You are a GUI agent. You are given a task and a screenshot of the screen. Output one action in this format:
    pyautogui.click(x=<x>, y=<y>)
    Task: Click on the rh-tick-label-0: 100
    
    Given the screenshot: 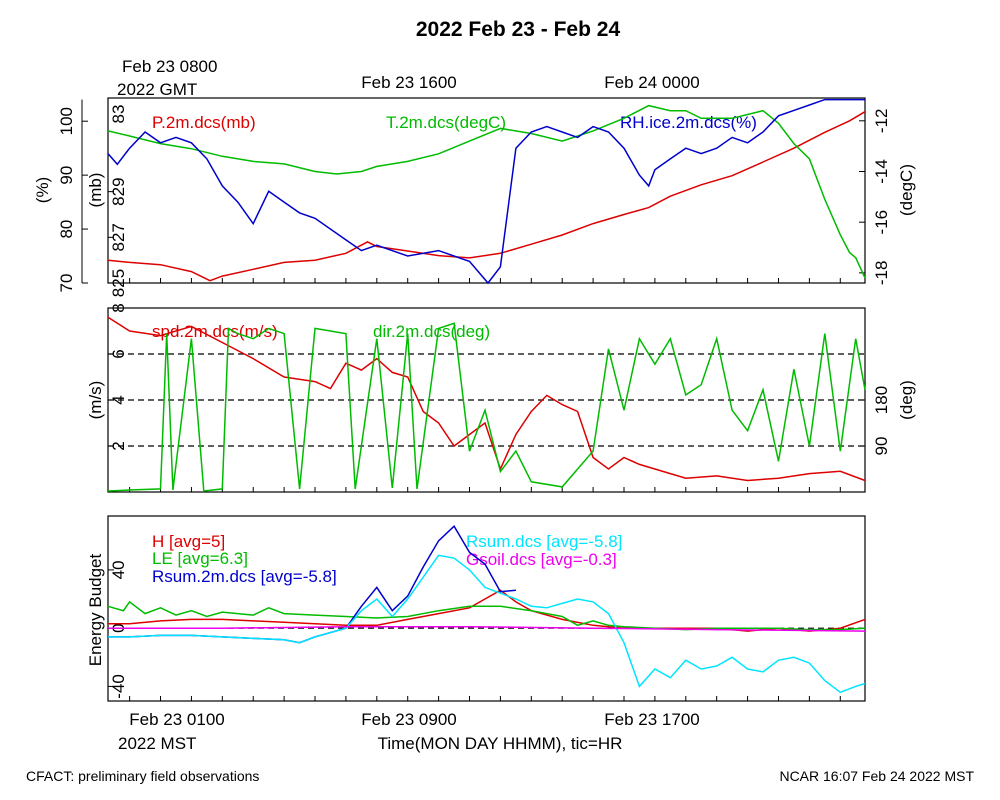 What is the action you would take?
    pyautogui.click(x=66, y=121)
    